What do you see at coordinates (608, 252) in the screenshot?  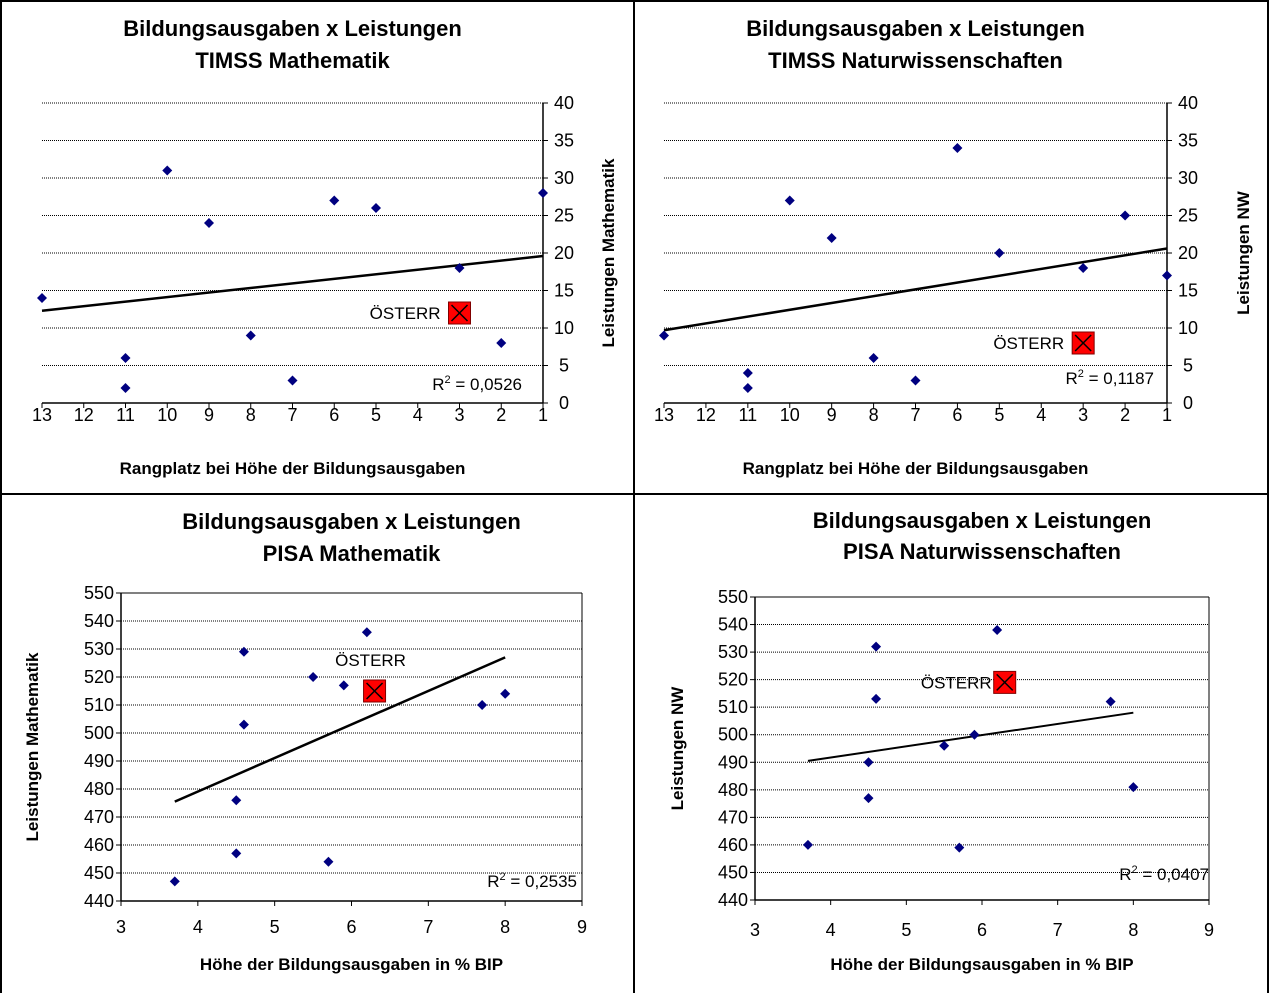 I see `y-axis-label: Leistungen Mathematik` at bounding box center [608, 252].